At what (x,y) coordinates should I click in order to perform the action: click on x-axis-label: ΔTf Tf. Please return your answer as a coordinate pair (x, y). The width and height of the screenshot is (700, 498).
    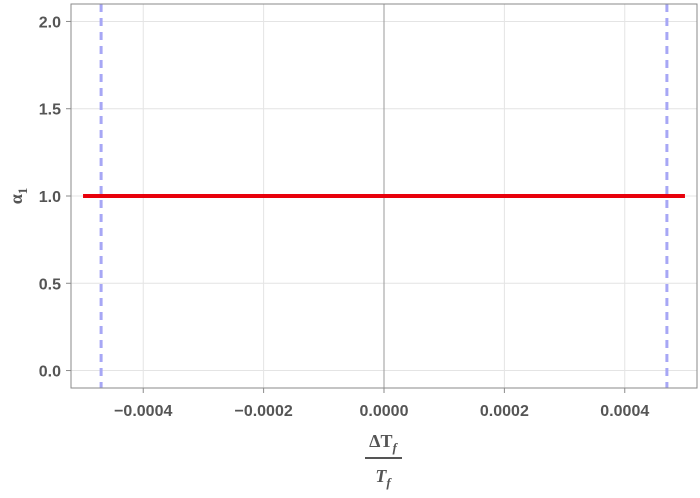
    Looking at the image, I should click on (383, 460).